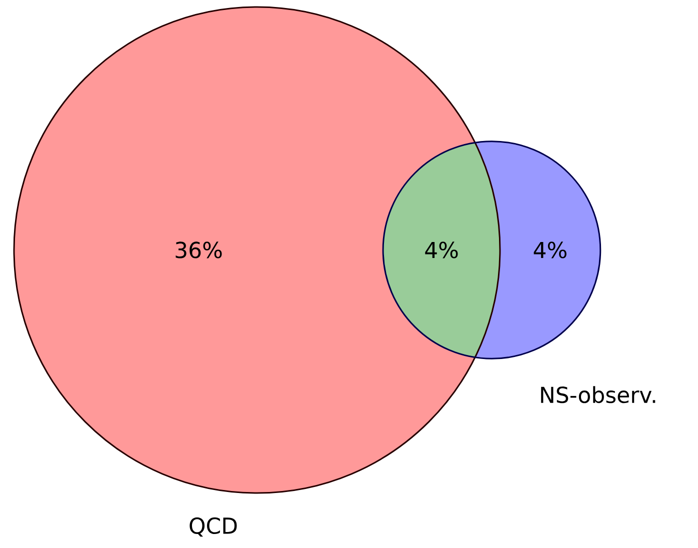 The height and width of the screenshot is (548, 698). I want to click on text: QCD, so click(213, 527).